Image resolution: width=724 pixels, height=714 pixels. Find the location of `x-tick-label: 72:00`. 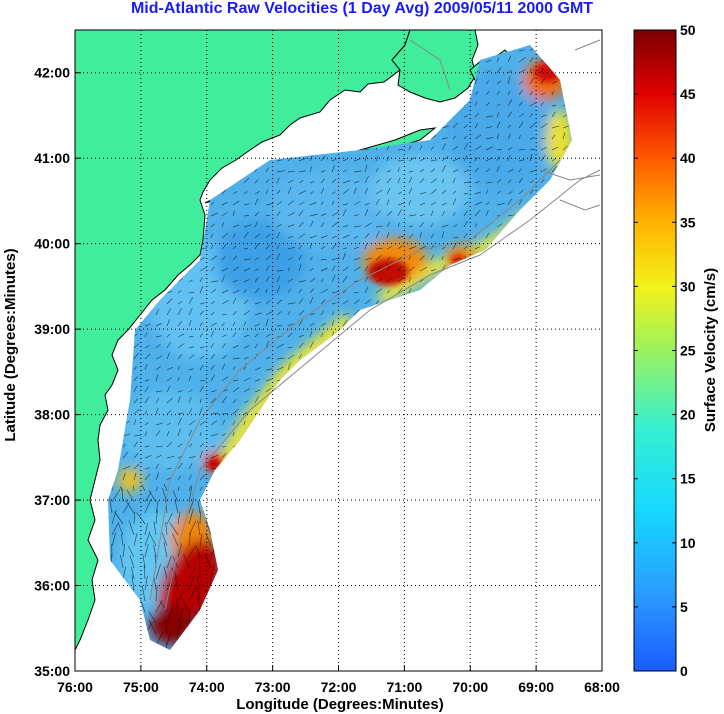

x-tick-label: 72:00 is located at coordinates (339, 687).